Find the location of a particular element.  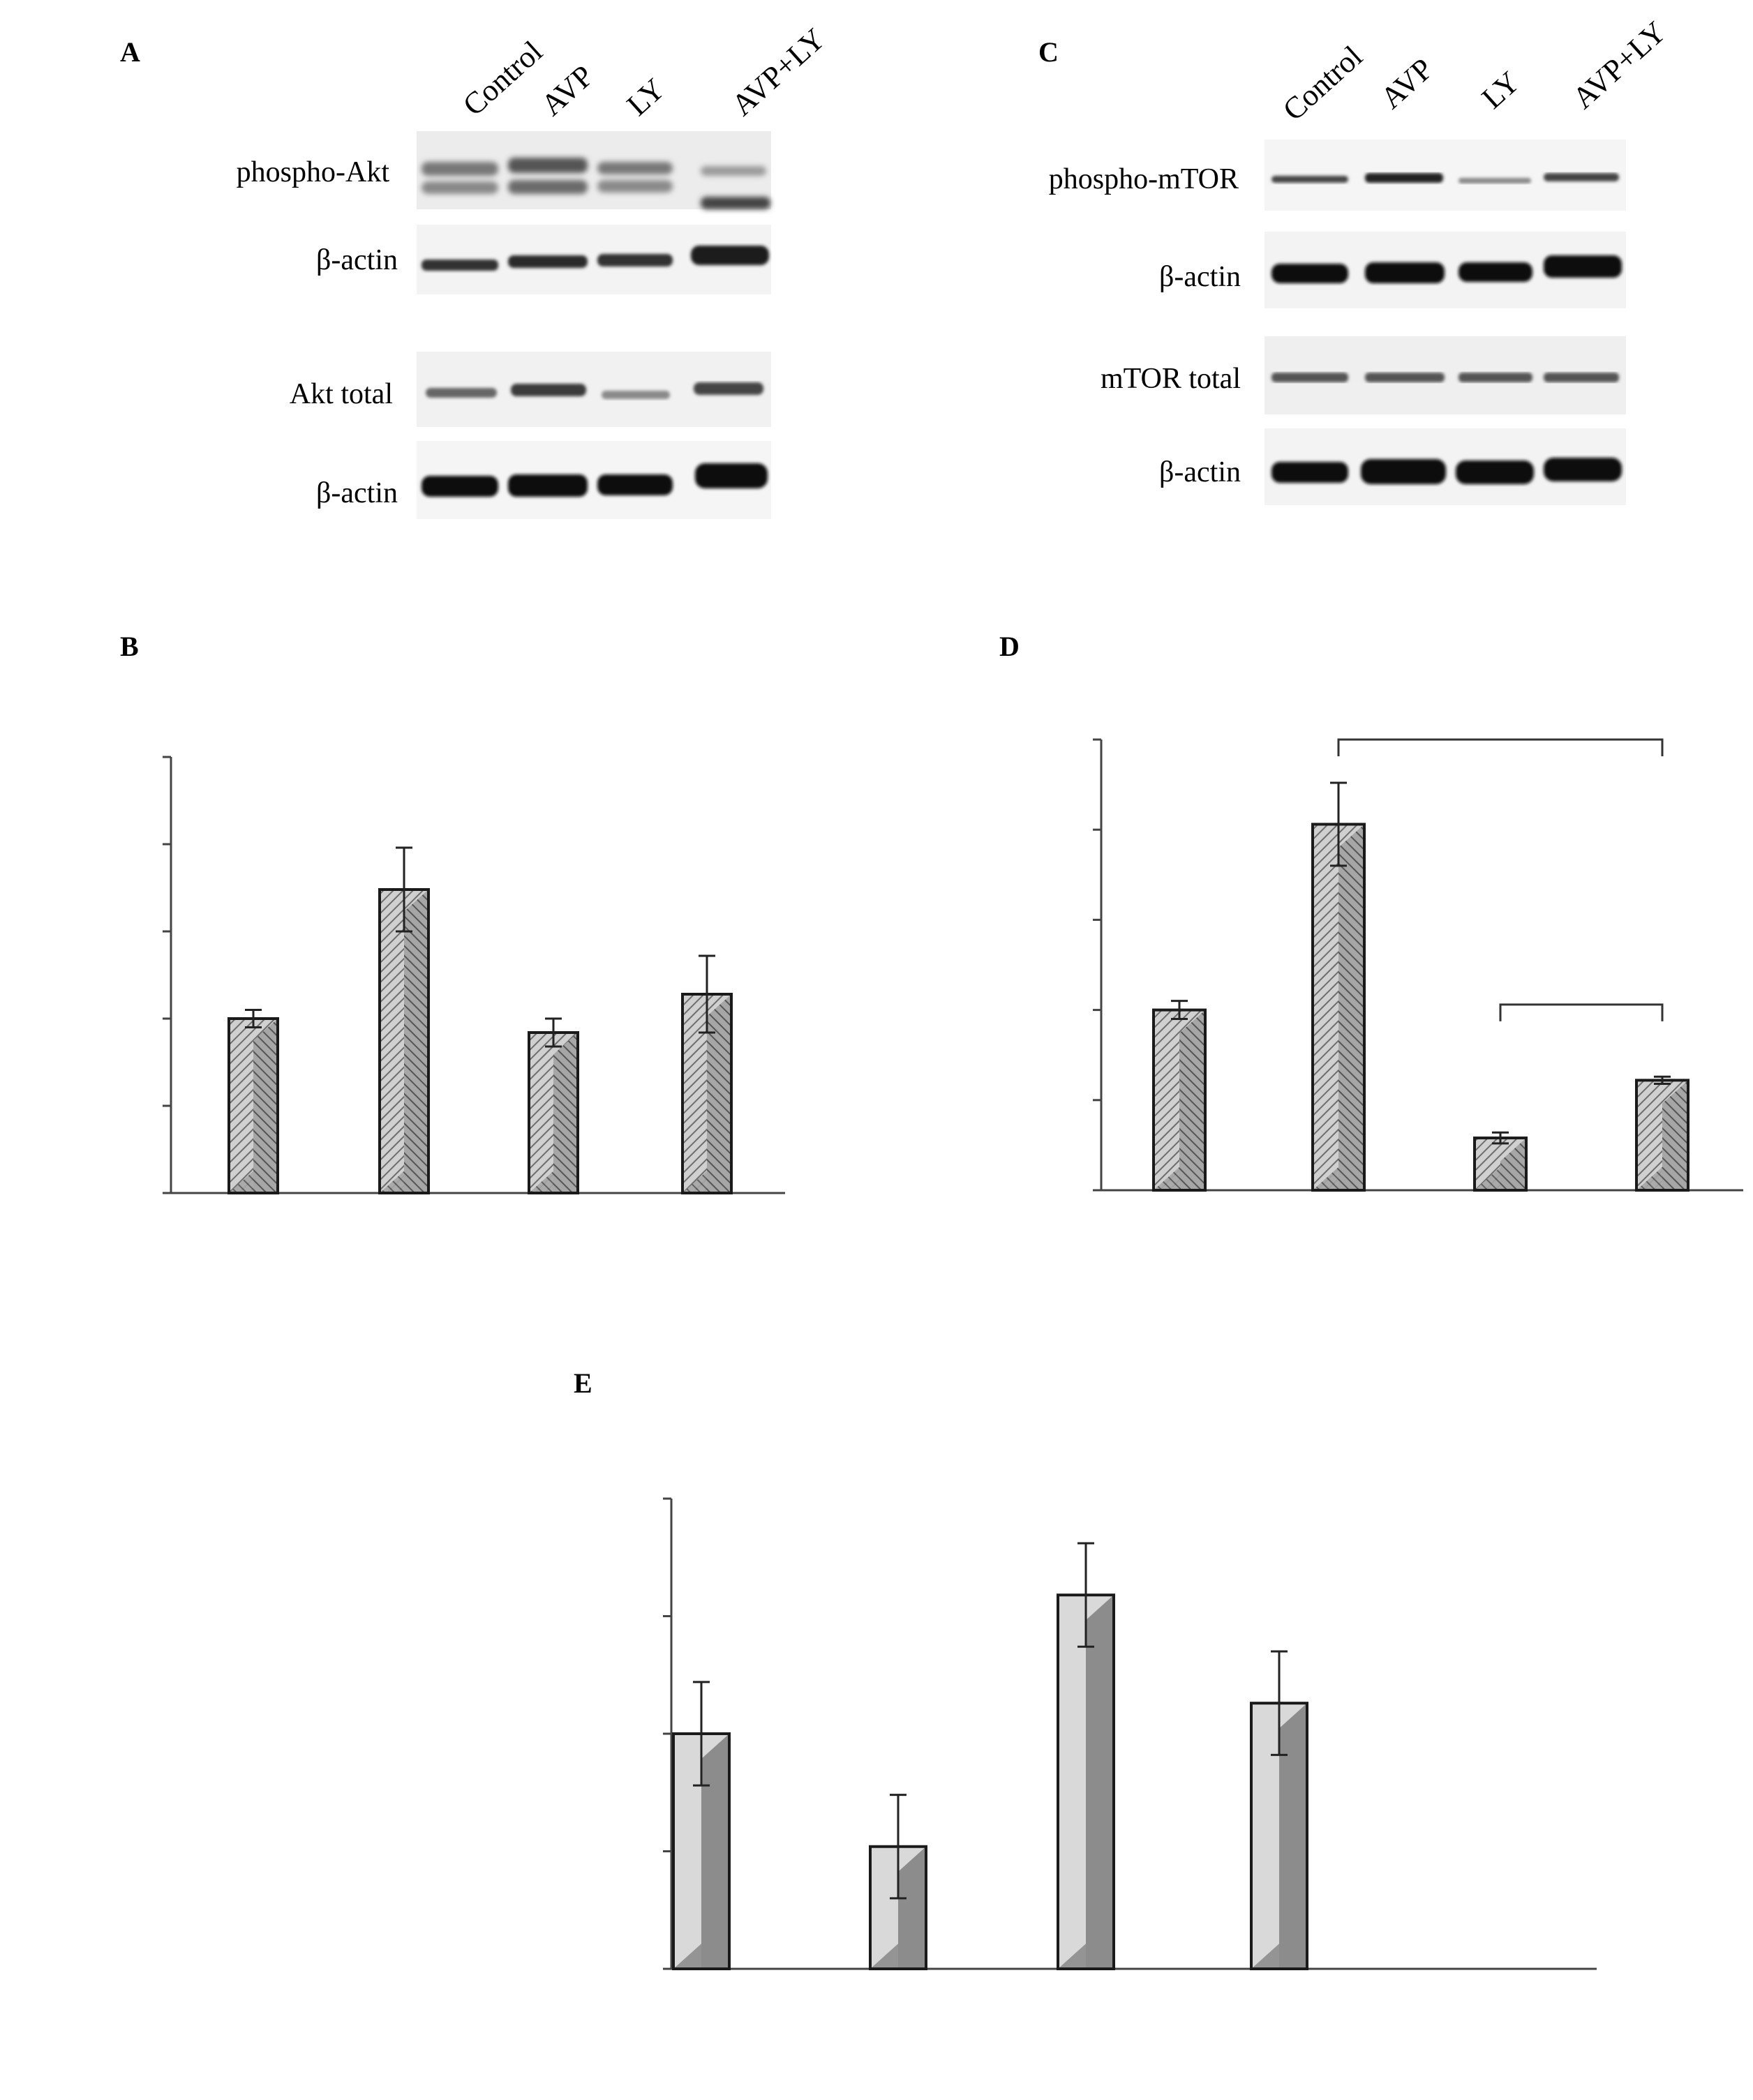

blot-c-strip-mtor-total is located at coordinates (1446, 375).